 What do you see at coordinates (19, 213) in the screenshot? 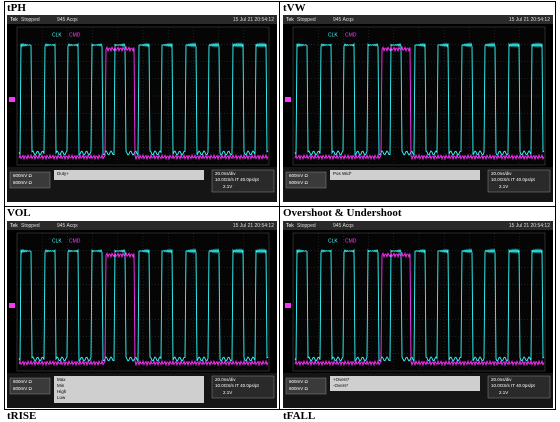
I see `caption: VOL` at bounding box center [19, 213].